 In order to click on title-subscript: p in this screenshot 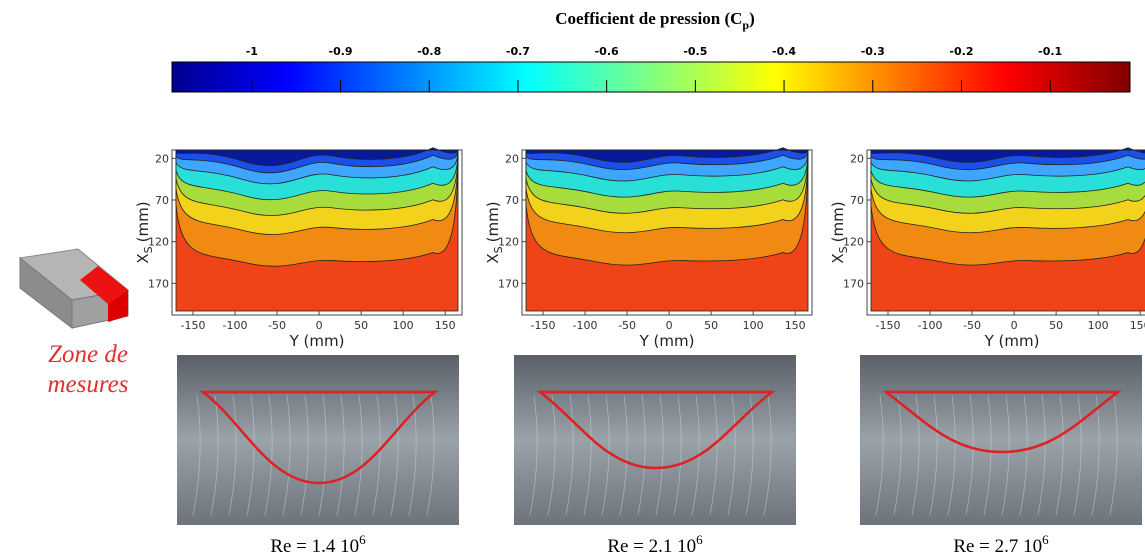, I will do `click(745, 25)`.